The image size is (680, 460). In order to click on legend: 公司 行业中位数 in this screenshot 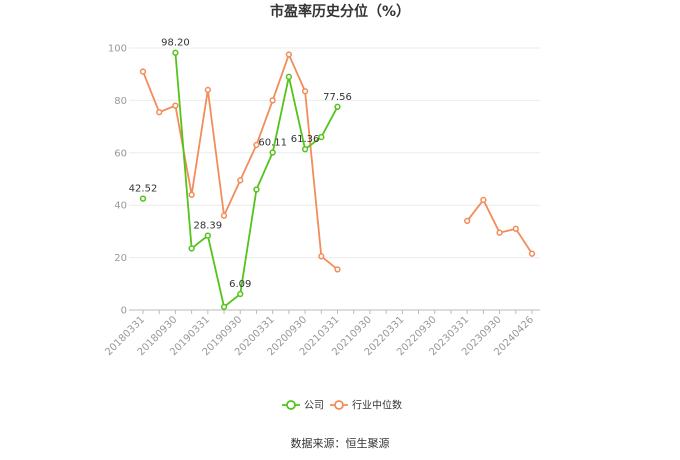, I will do `click(342, 405)`.